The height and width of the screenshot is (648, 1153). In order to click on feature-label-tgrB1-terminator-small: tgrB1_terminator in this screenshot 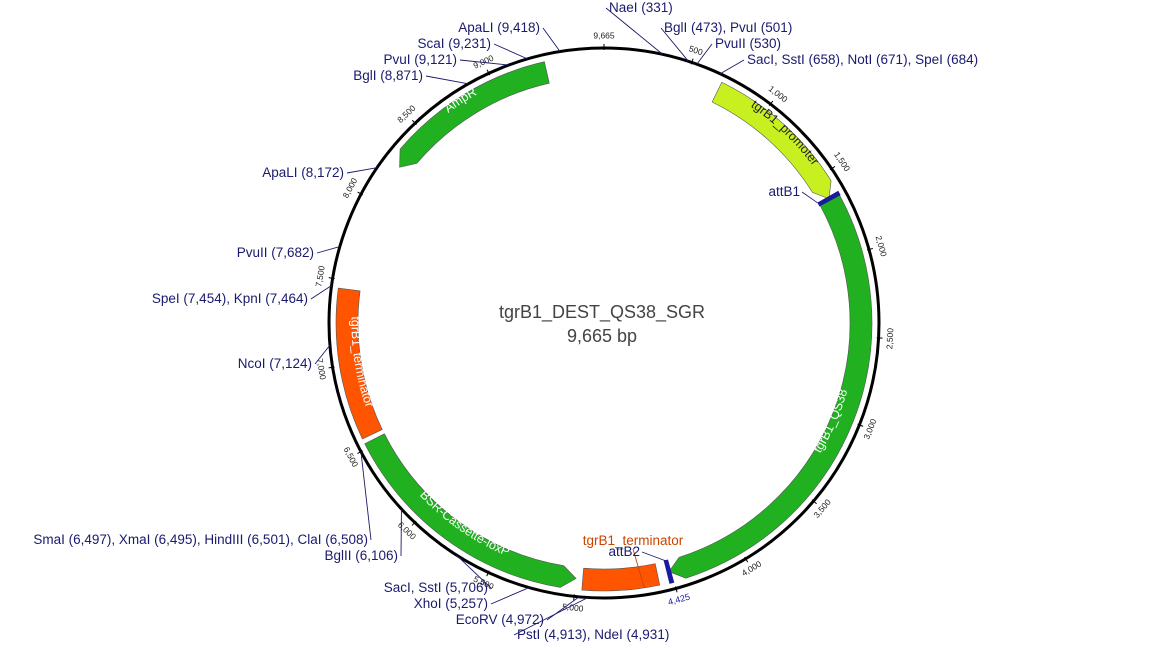, I will do `click(633, 540)`.